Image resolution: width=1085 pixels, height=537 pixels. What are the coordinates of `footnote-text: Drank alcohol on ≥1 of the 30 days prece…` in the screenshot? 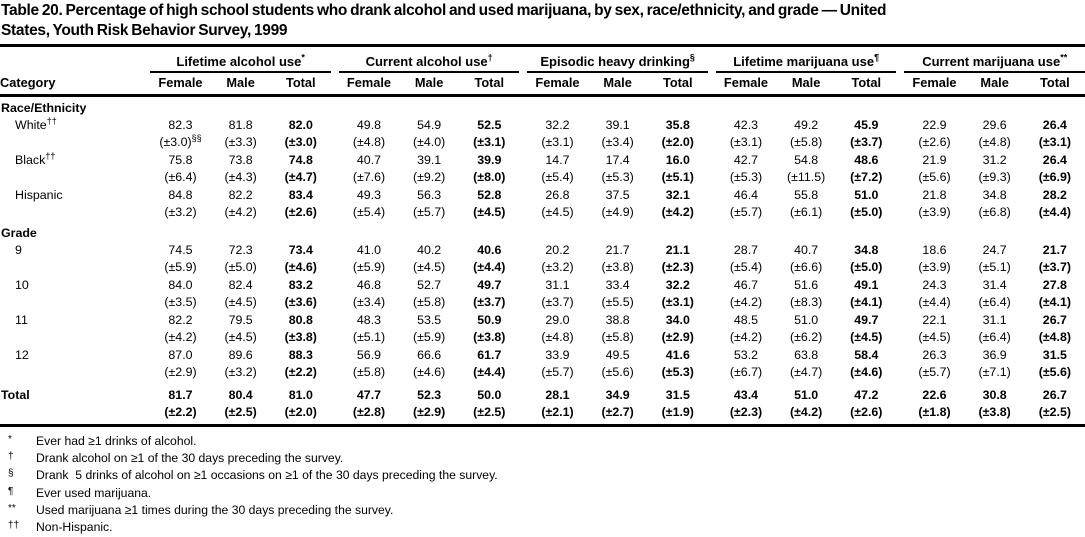 It's located at (190, 458).